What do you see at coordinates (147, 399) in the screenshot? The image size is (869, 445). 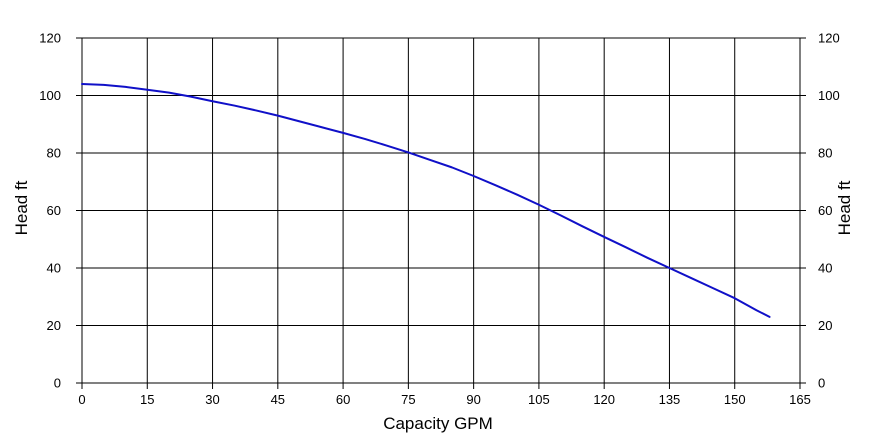 I see `x-tick-label: 15` at bounding box center [147, 399].